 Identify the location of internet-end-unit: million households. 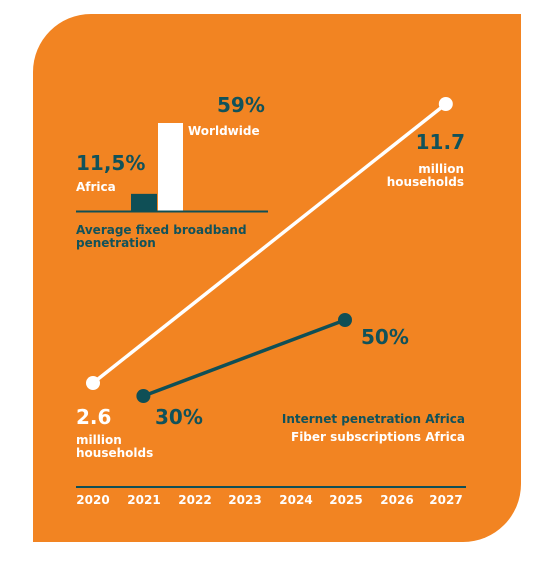
(425, 175).